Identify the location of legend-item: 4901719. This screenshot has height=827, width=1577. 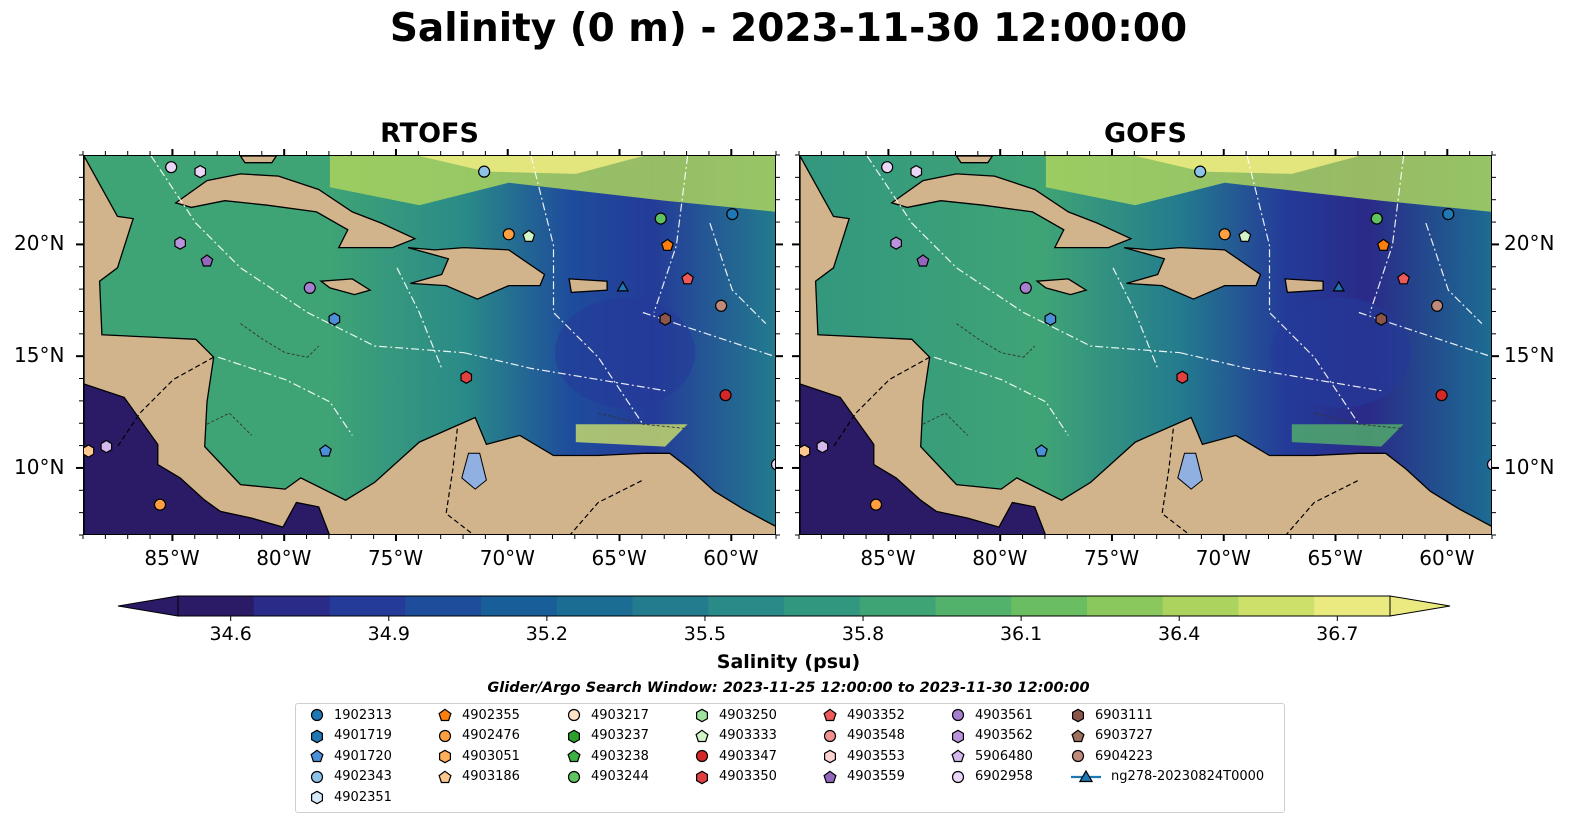
(350, 736).